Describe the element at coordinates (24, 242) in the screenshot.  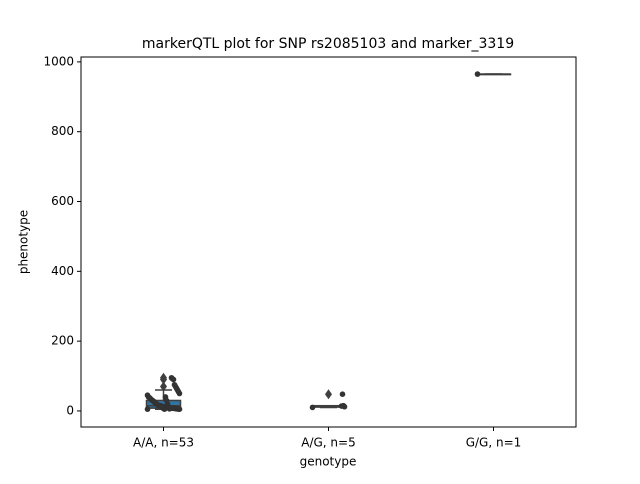
I see `y-axis-label: phenotype` at that location.